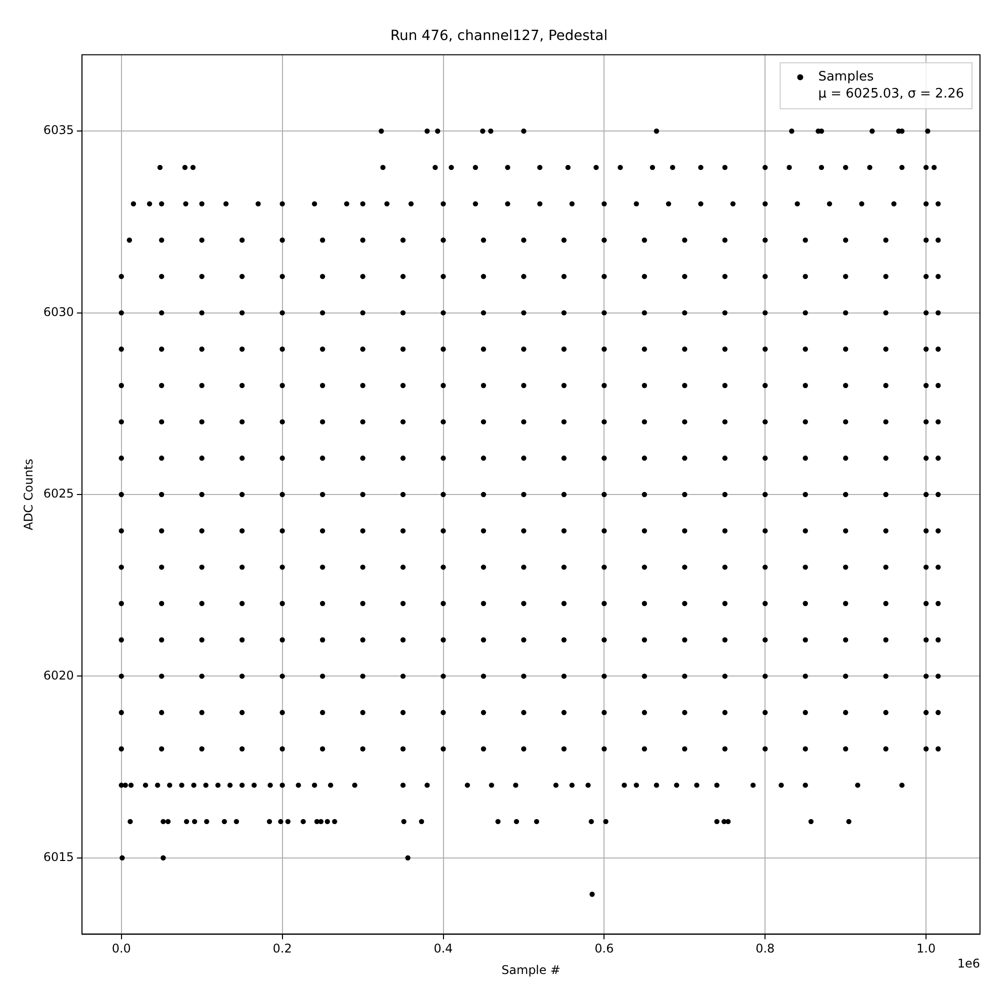  Describe the element at coordinates (58, 857) in the screenshot. I see `y-tick-label: 6015` at that location.